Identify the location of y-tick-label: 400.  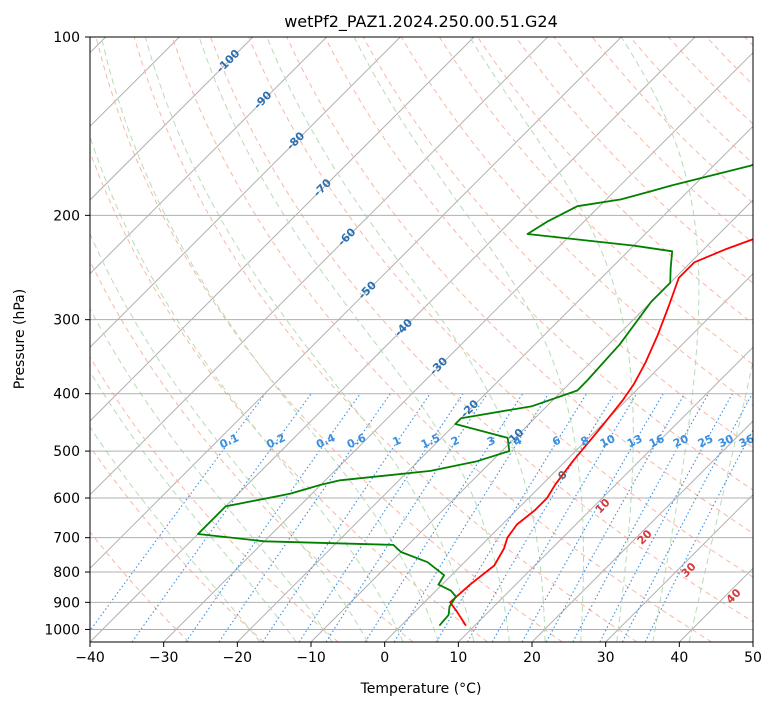
(66, 395).